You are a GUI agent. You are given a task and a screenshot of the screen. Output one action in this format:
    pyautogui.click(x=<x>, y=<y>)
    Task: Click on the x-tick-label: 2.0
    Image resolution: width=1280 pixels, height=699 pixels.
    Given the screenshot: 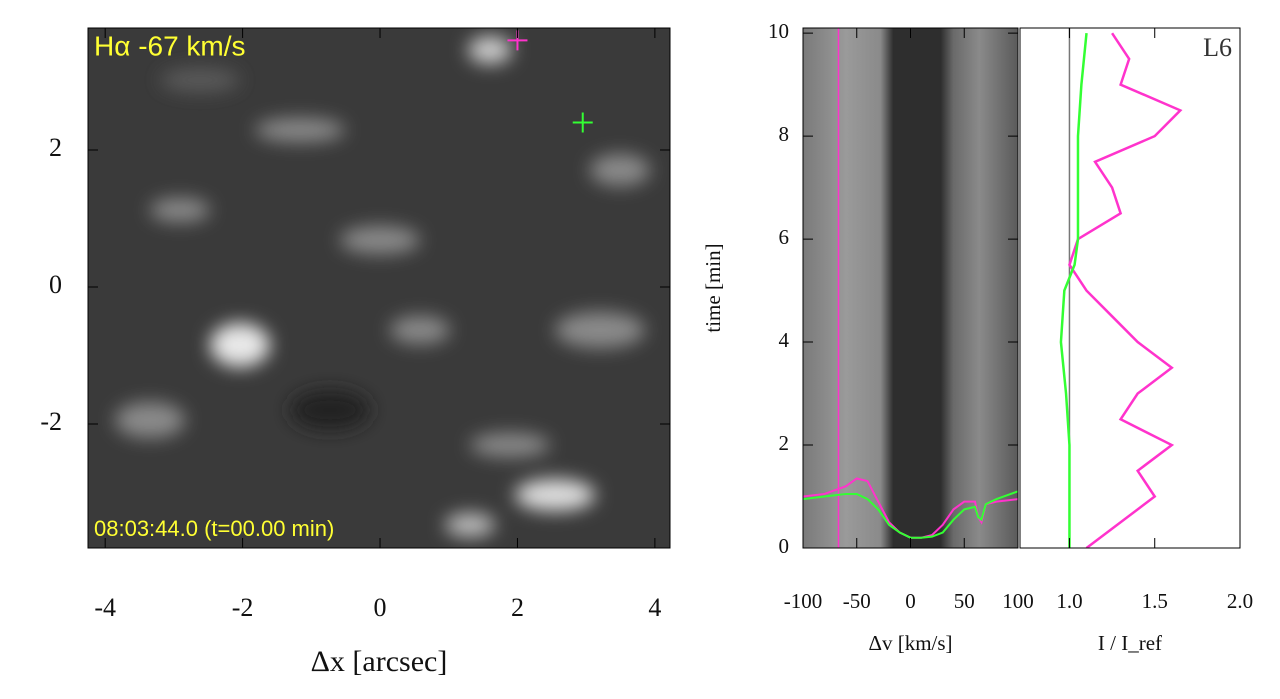 What is the action you would take?
    pyautogui.click(x=1240, y=601)
    